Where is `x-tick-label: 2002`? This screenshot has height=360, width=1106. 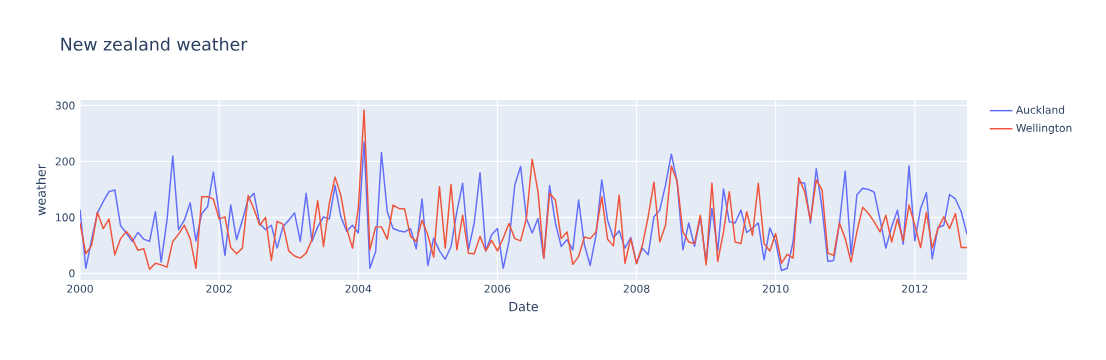 x-tick-label: 2002 is located at coordinates (219, 288).